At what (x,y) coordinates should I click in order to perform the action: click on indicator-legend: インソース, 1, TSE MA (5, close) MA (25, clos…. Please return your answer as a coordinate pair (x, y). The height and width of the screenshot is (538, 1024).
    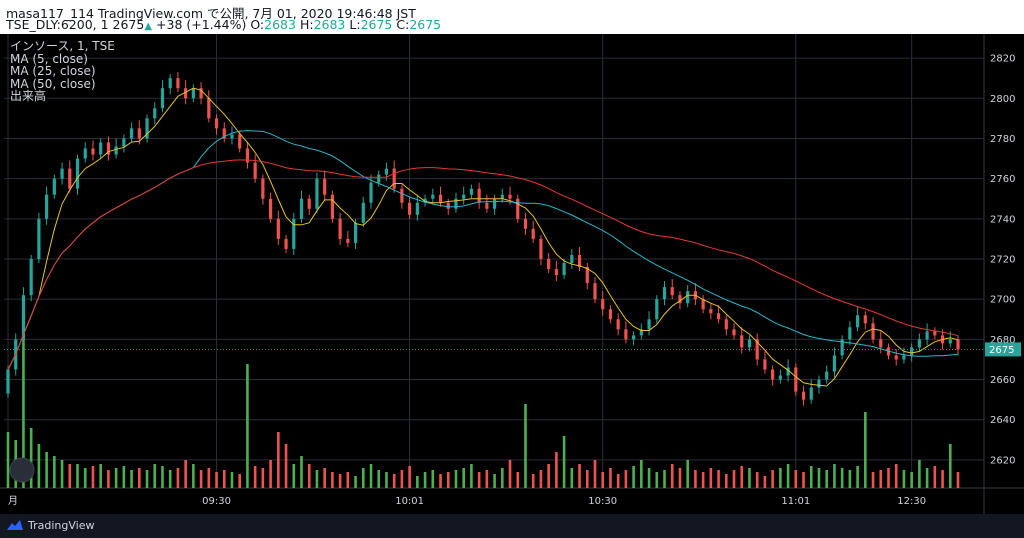
    Looking at the image, I should click on (62, 71).